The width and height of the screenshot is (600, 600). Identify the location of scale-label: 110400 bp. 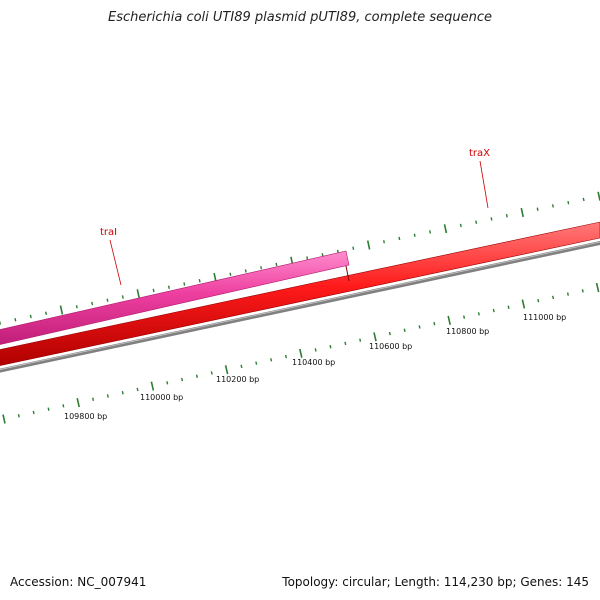
(313, 362).